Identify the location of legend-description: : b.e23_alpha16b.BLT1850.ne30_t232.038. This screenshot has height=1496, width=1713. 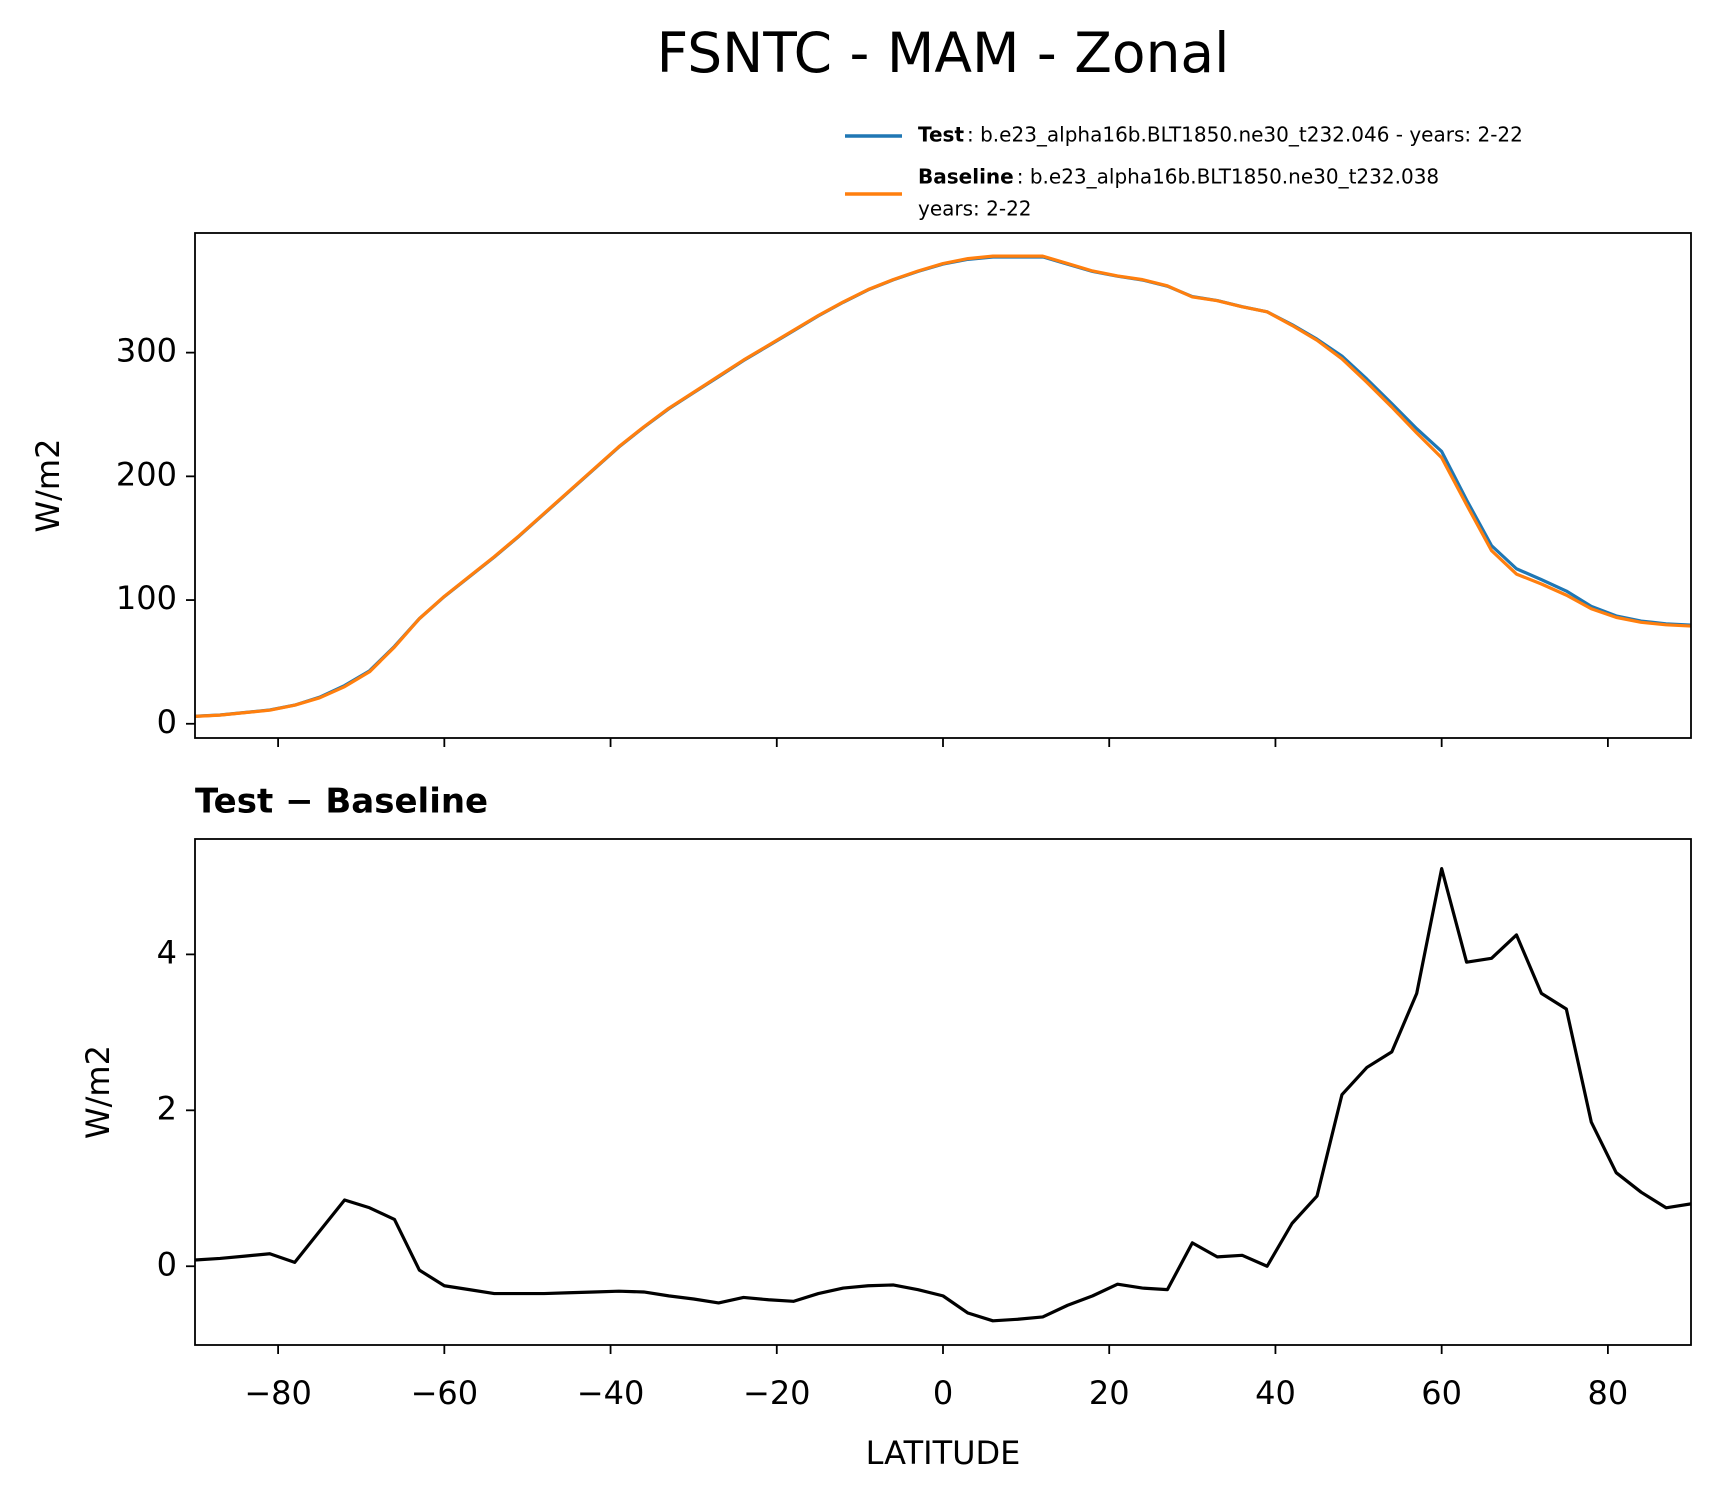
(1228, 177).